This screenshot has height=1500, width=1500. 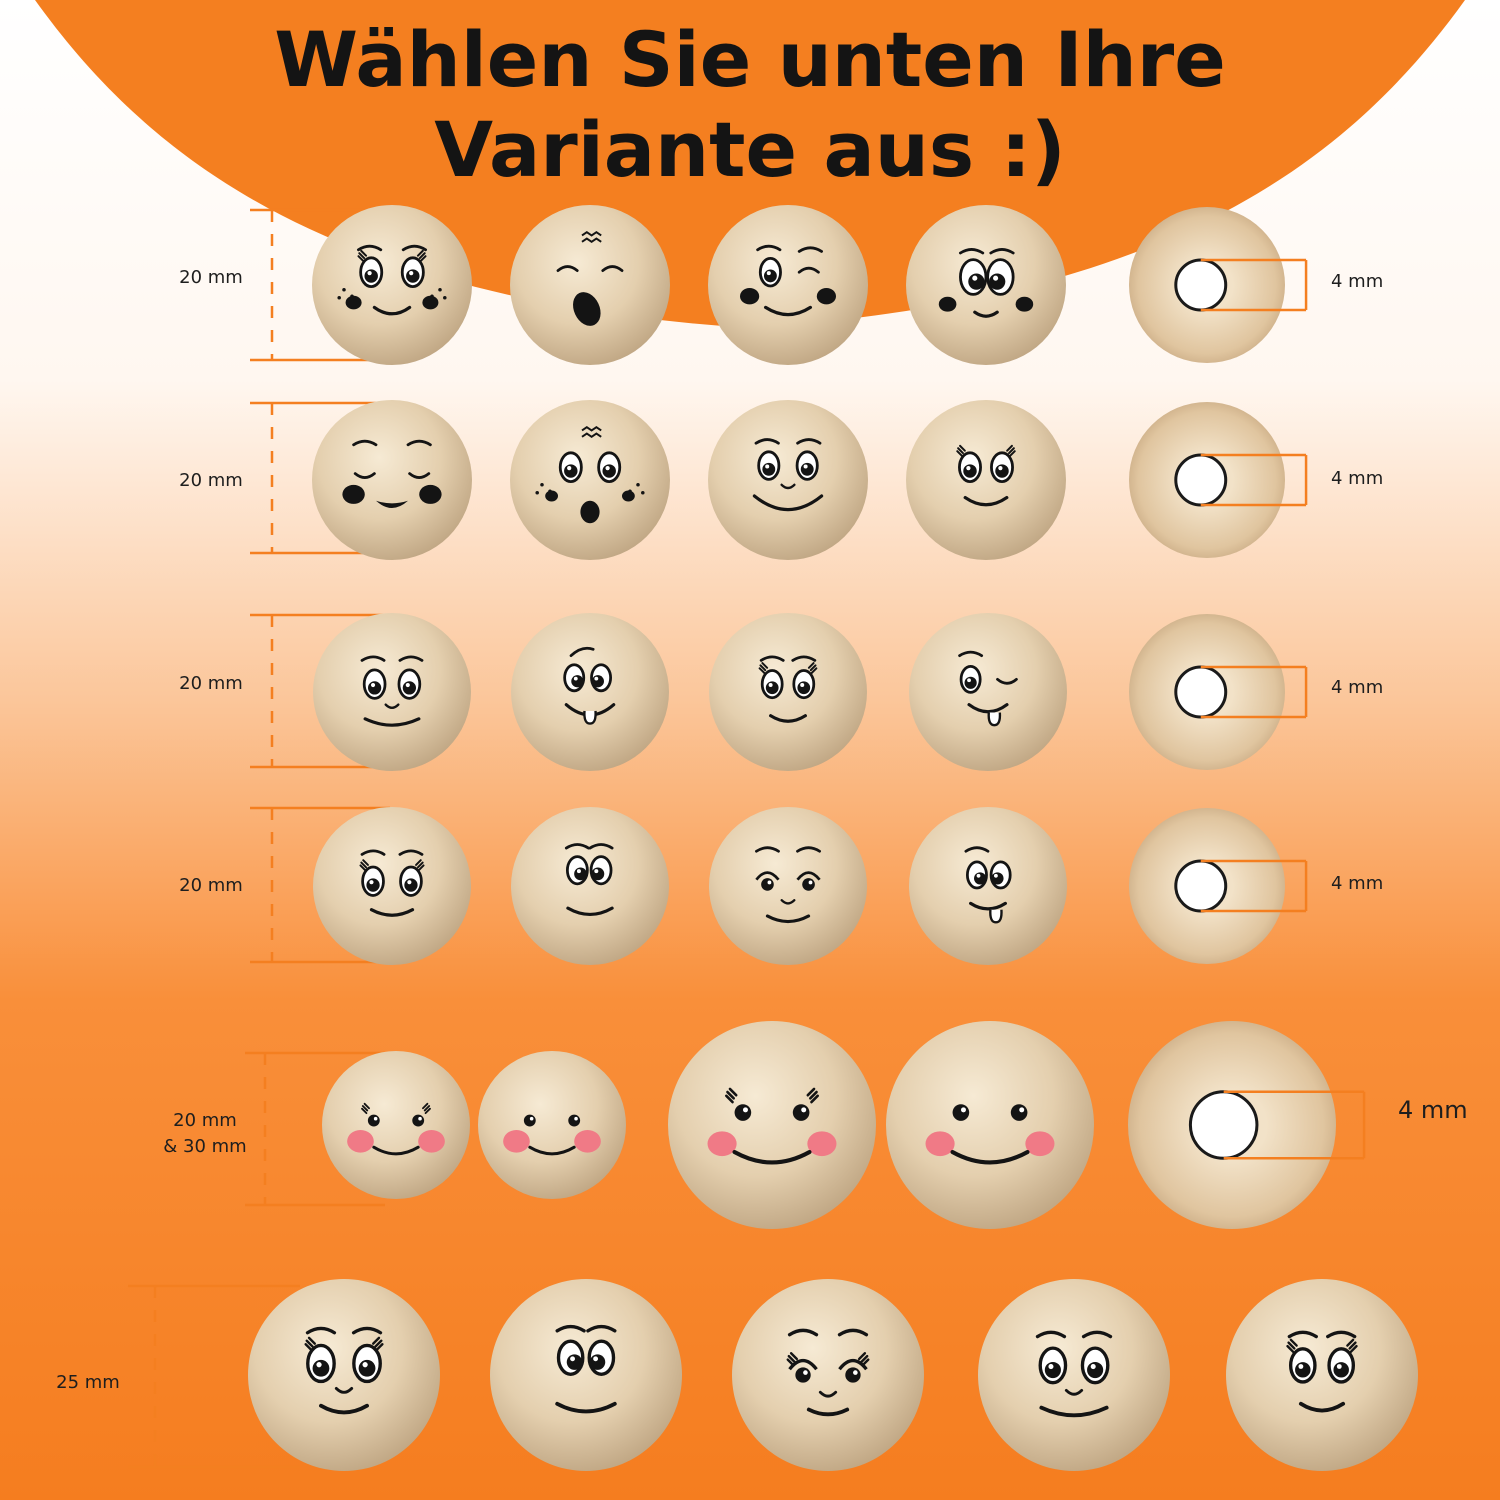 I want to click on face-bead-closed-eyes-smile, so click(x=392, y=480).